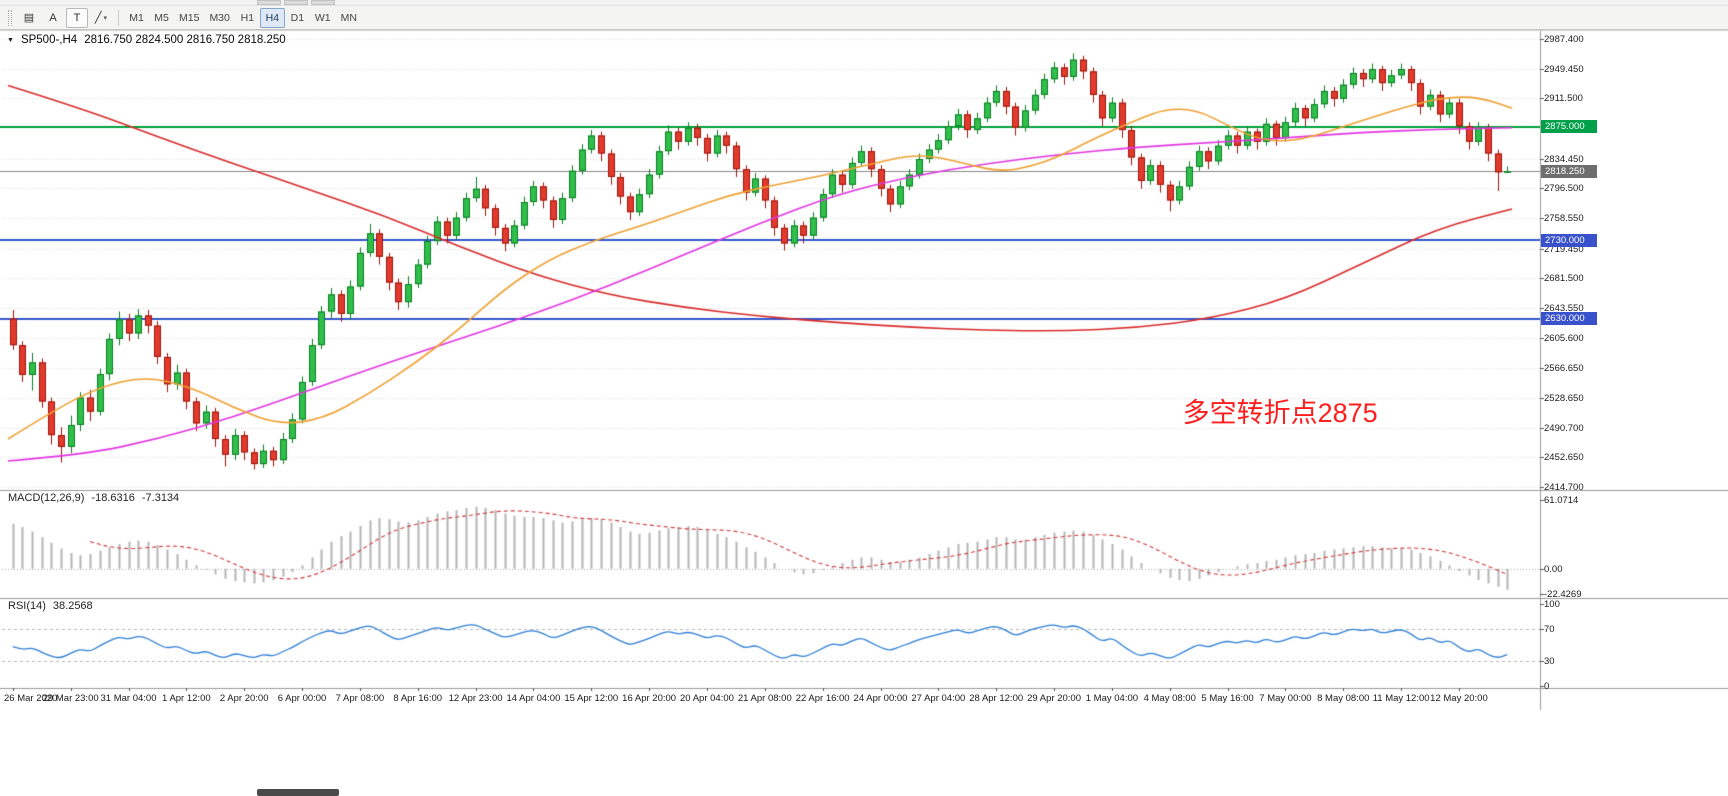 The height and width of the screenshot is (796, 1728). Describe the element at coordinates (53, 17) in the screenshot. I see `cursor-tool-button: A` at that location.